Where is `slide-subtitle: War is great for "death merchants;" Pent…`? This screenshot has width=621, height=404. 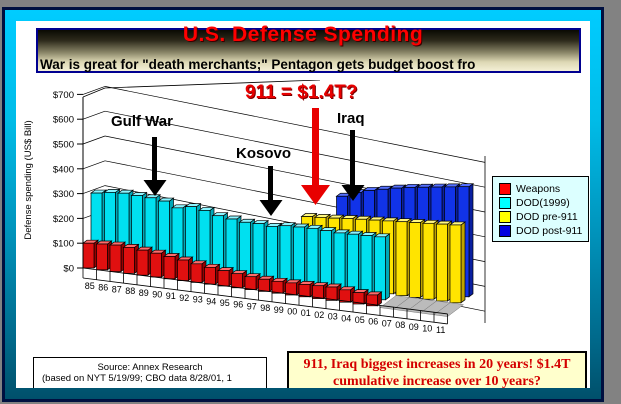
slide-subtitle: War is great for "death merchants;" Pent… is located at coordinates (258, 64).